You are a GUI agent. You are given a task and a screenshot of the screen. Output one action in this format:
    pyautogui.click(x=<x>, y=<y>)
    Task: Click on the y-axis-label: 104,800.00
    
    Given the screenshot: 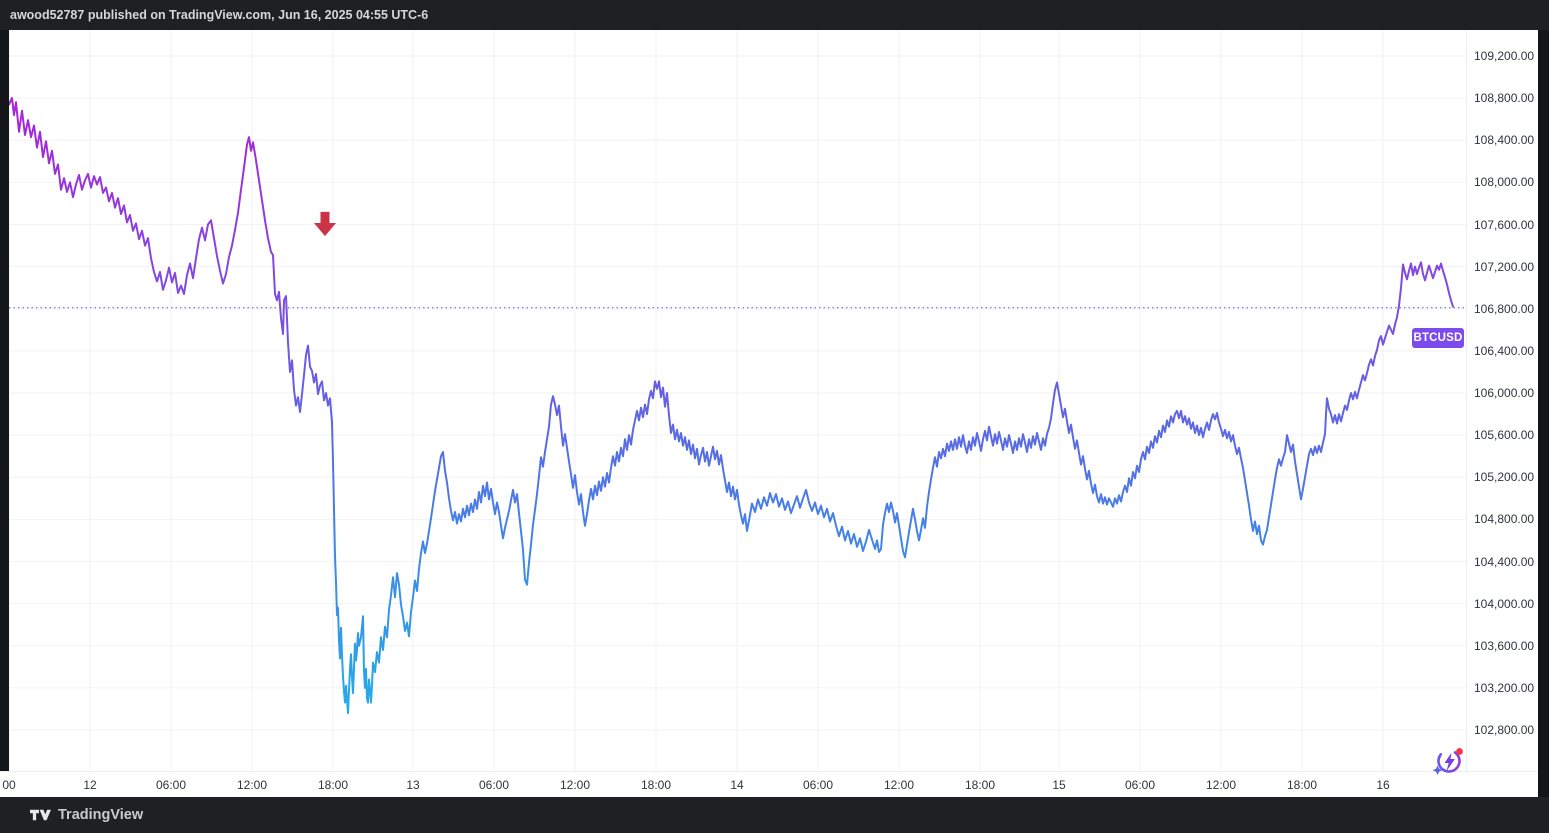 What is the action you would take?
    pyautogui.click(x=1504, y=519)
    